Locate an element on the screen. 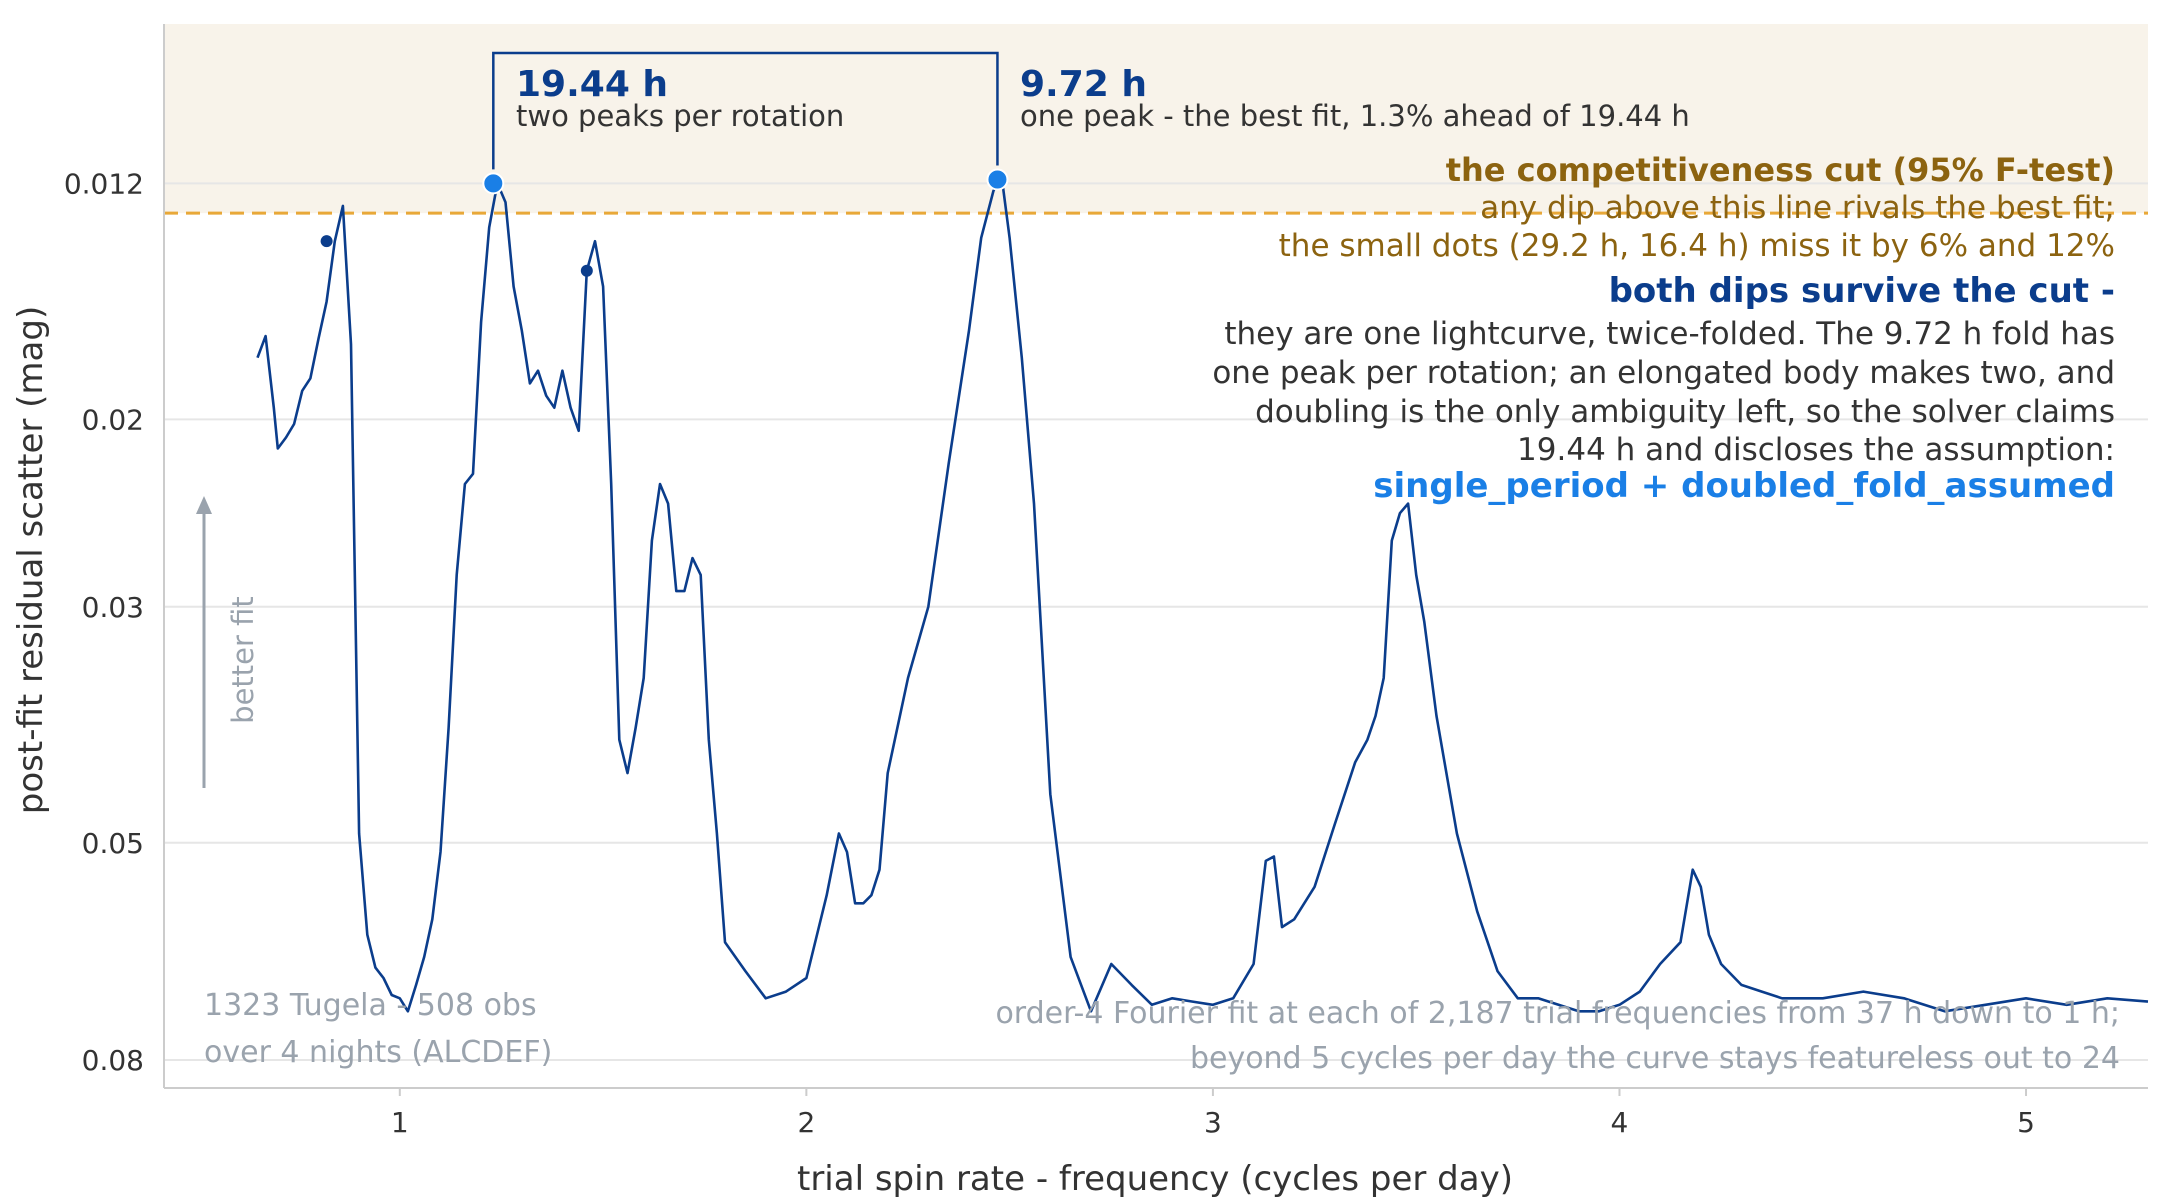 This screenshot has height=1200, width=2160. y-tick-label: 0.03 is located at coordinates (113, 607).